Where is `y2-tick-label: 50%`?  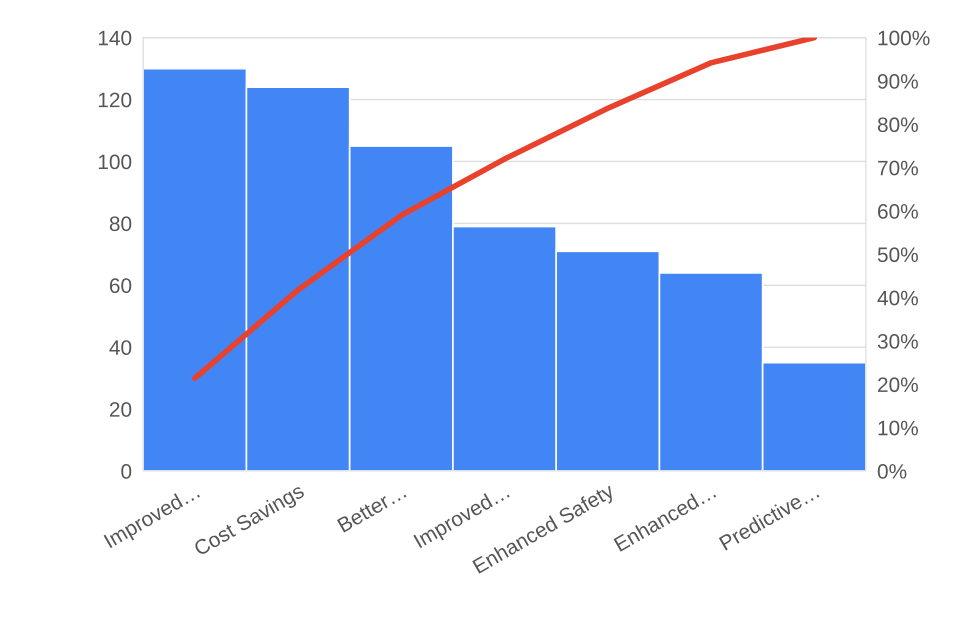 y2-tick-label: 50% is located at coordinates (898, 254).